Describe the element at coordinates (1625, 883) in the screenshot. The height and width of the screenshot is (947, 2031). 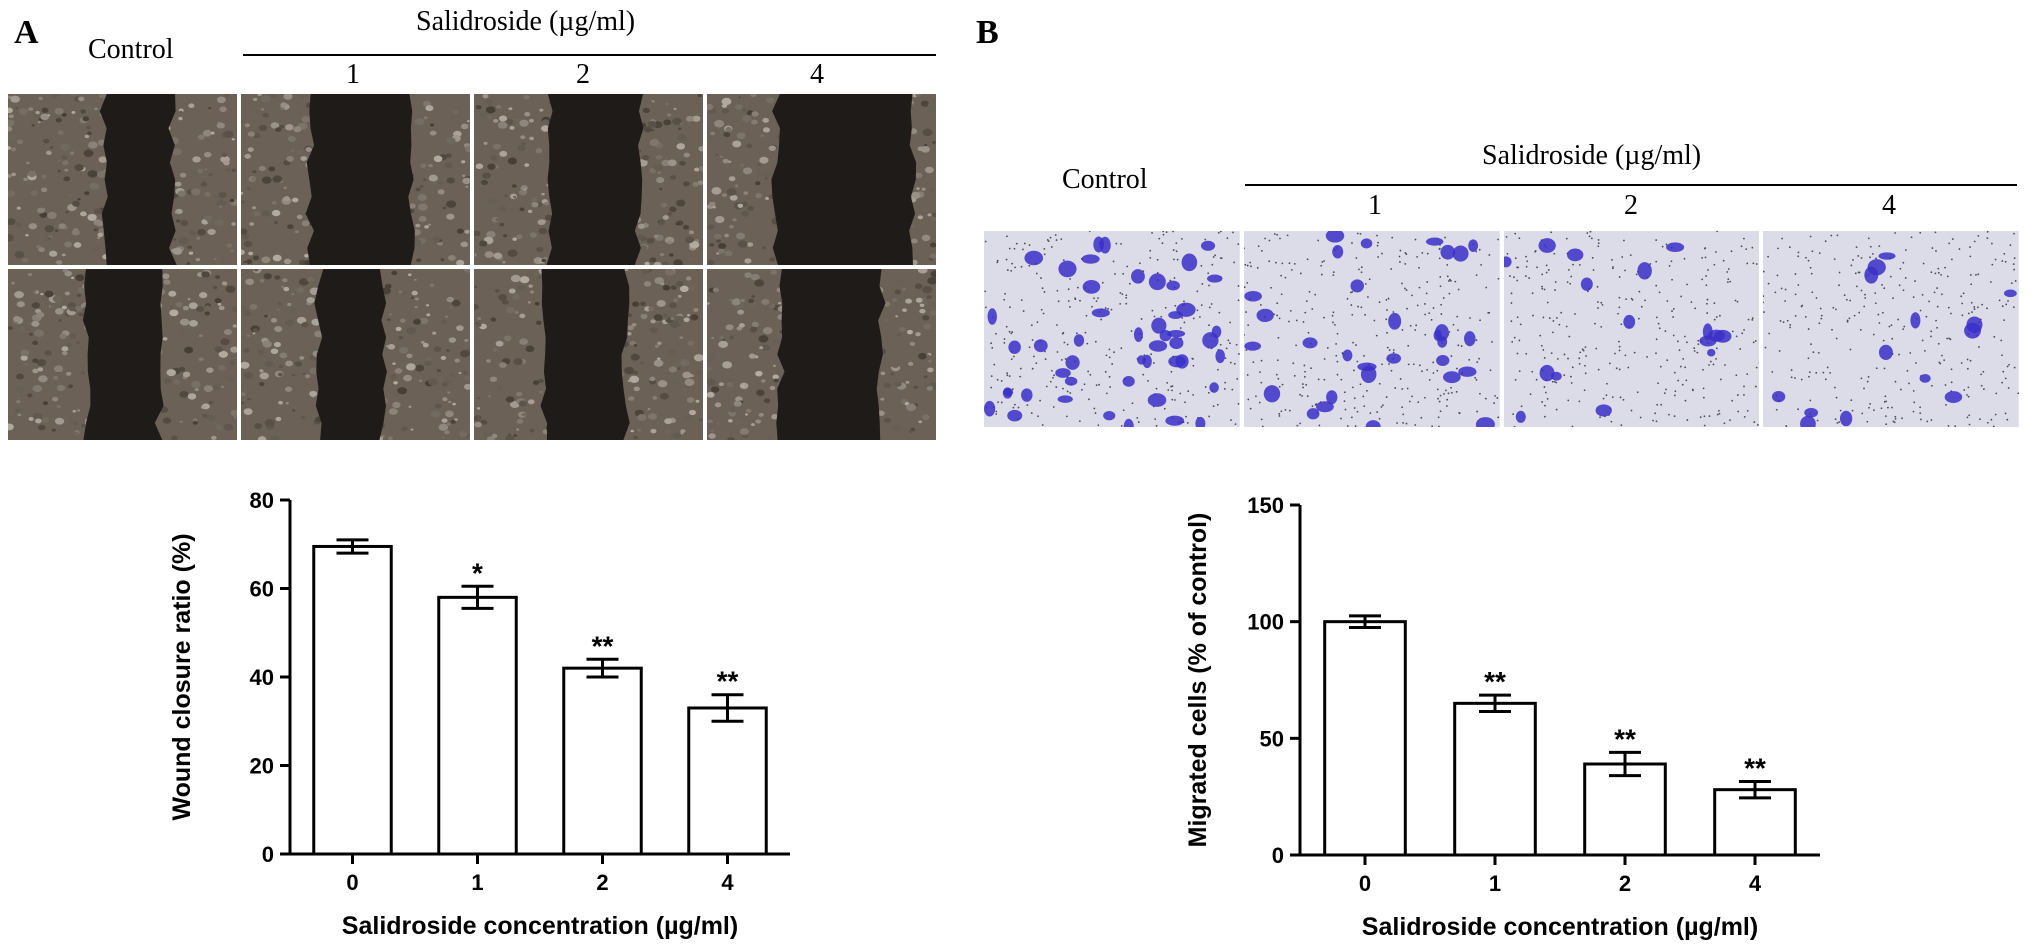
I see `migration-chart-x-tick-label: 2` at that location.